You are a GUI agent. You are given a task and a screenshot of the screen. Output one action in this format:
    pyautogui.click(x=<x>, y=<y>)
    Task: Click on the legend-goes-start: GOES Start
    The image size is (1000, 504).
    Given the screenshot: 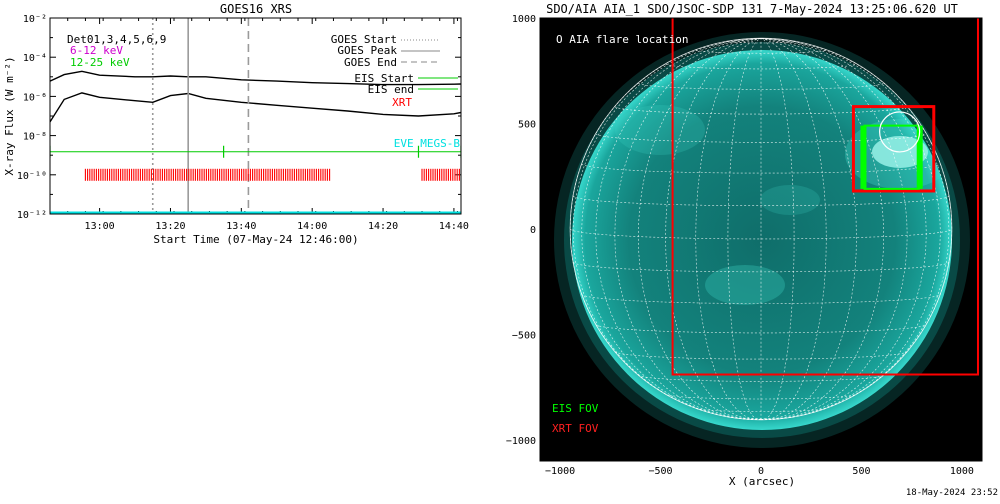 What is the action you would take?
    pyautogui.click(x=364, y=39)
    